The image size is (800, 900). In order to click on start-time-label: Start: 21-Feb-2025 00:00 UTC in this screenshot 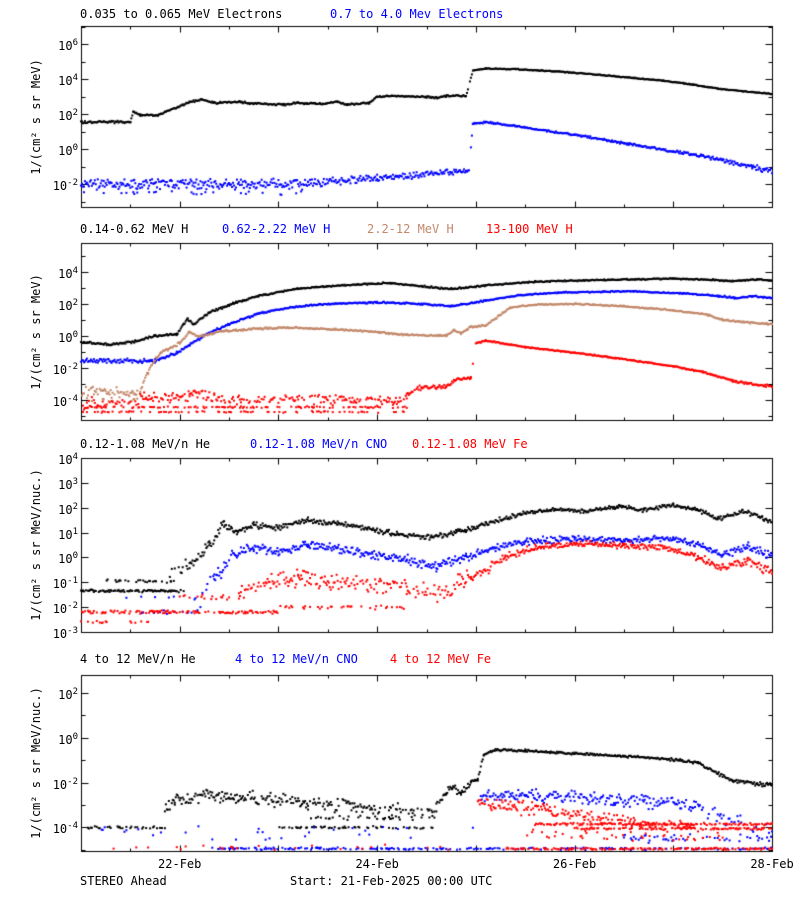, I will do `click(391, 881)`.